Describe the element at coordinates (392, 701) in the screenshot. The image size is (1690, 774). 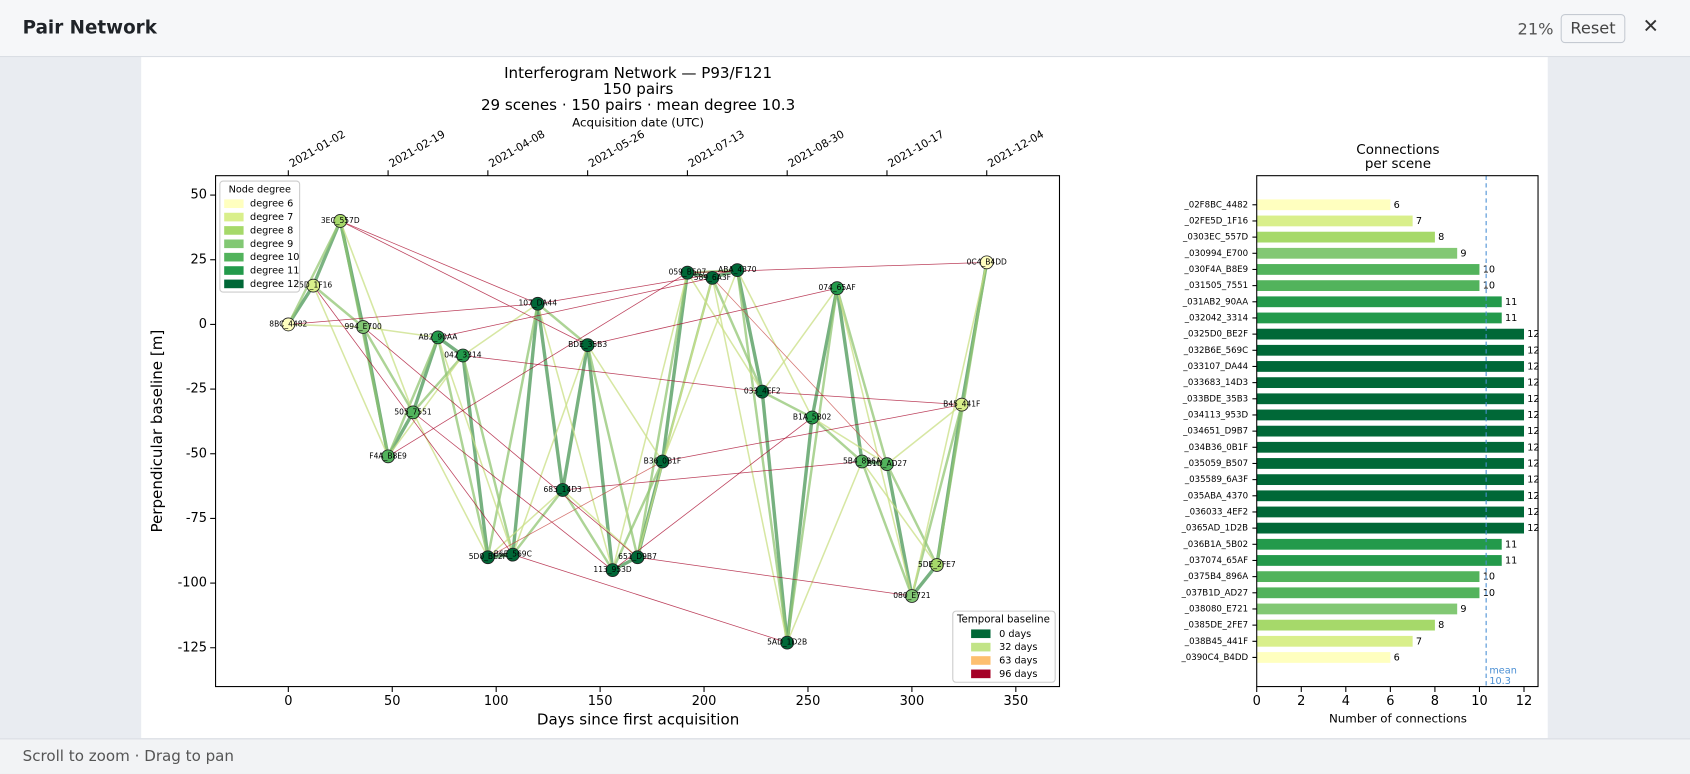
I see `x-tick-label: 50` at that location.